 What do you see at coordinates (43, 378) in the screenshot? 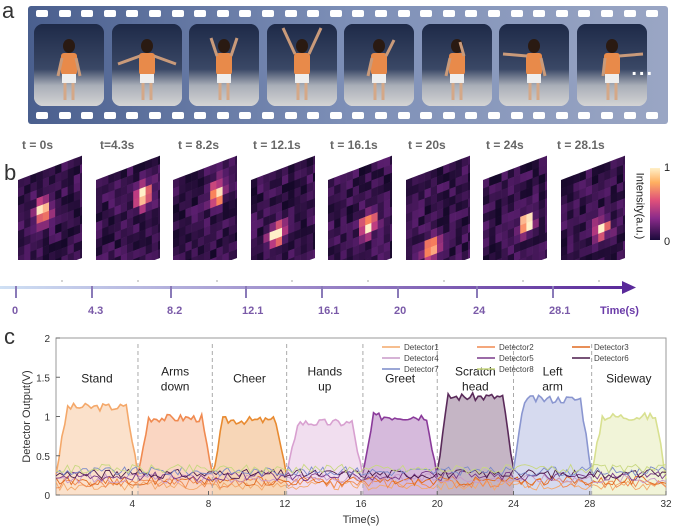
I see `y-tick-label: 1.5` at bounding box center [43, 378].